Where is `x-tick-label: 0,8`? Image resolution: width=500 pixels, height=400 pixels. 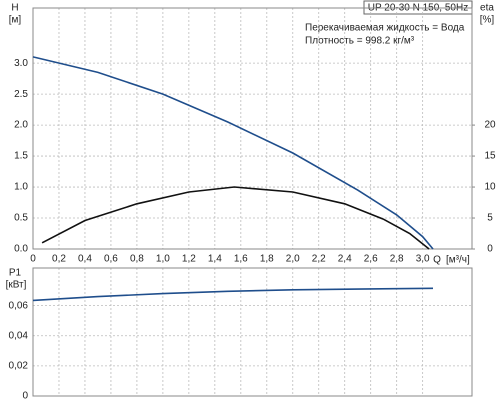
x-tick-label: 0,8 is located at coordinates (137, 259).